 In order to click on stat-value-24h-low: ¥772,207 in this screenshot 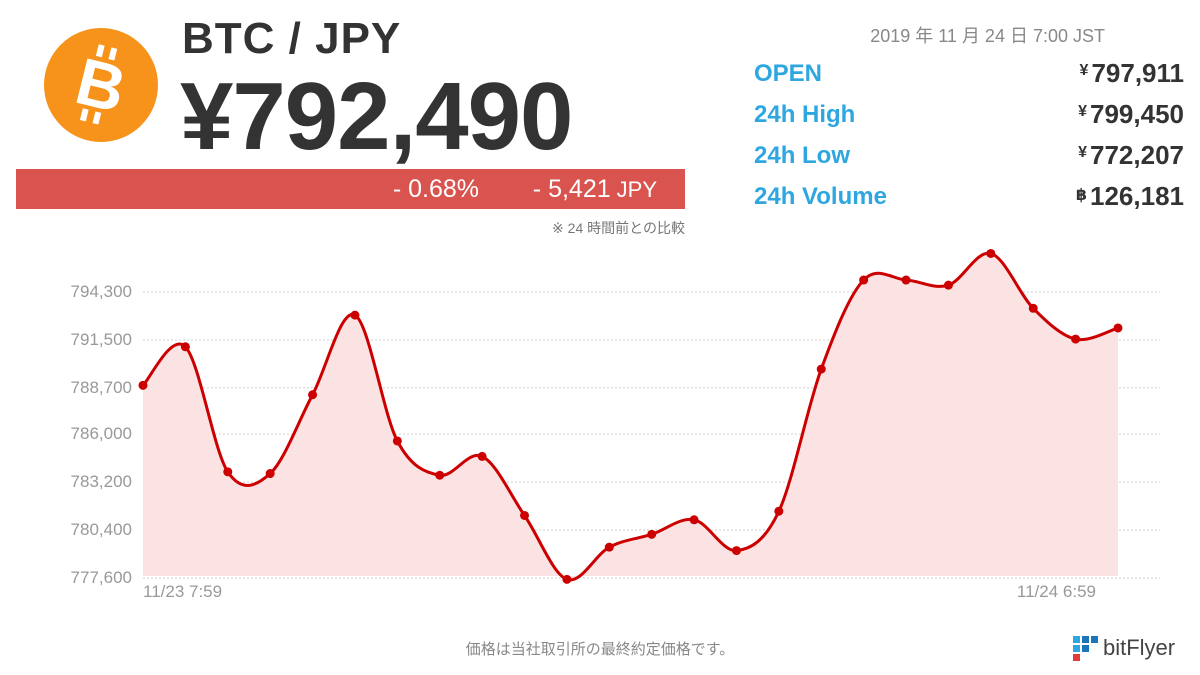, I will do `click(1131, 155)`.